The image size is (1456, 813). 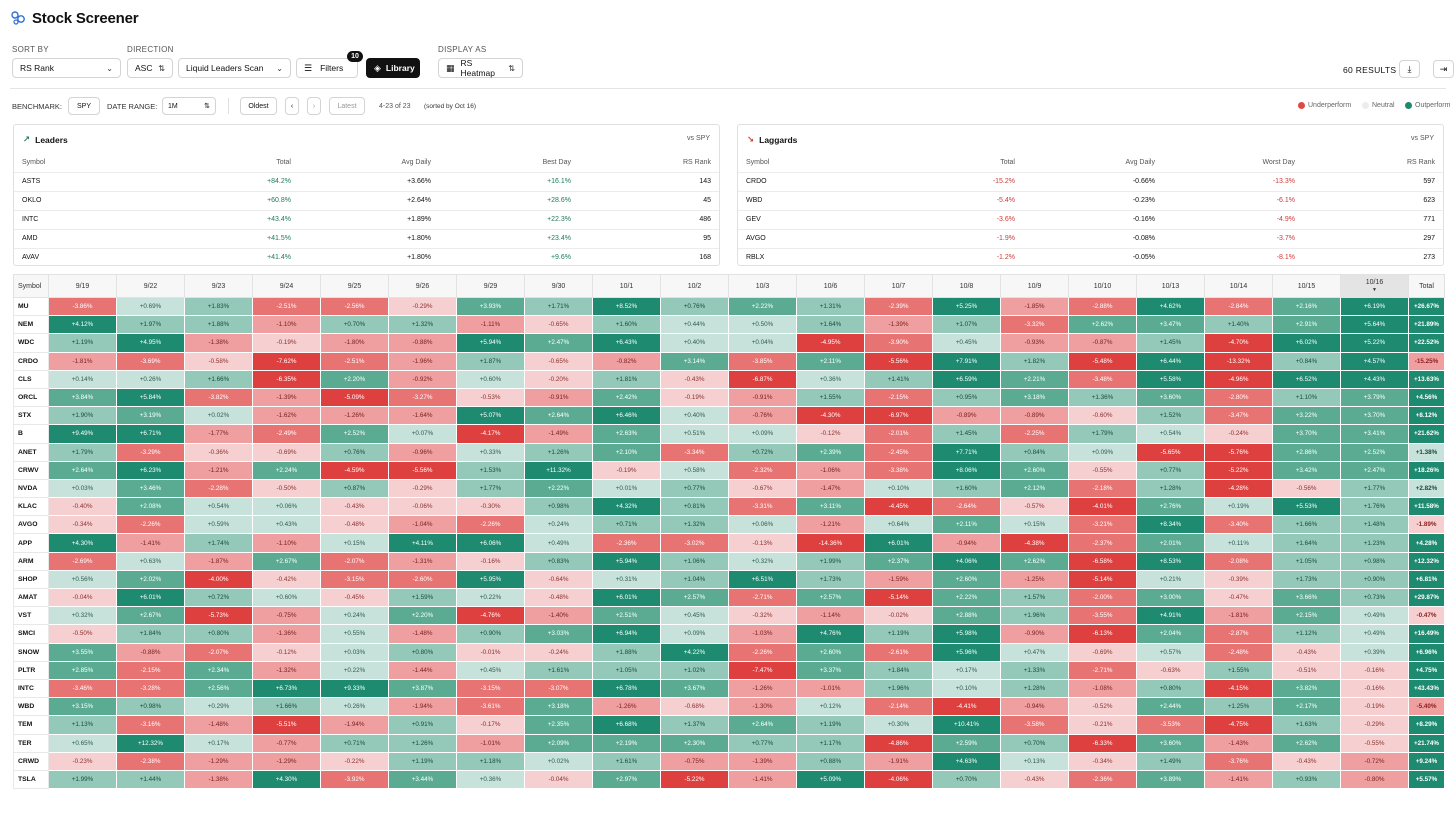 What do you see at coordinates (82, 597) in the screenshot?
I see `heatmap-cell: -0.04%` at bounding box center [82, 597].